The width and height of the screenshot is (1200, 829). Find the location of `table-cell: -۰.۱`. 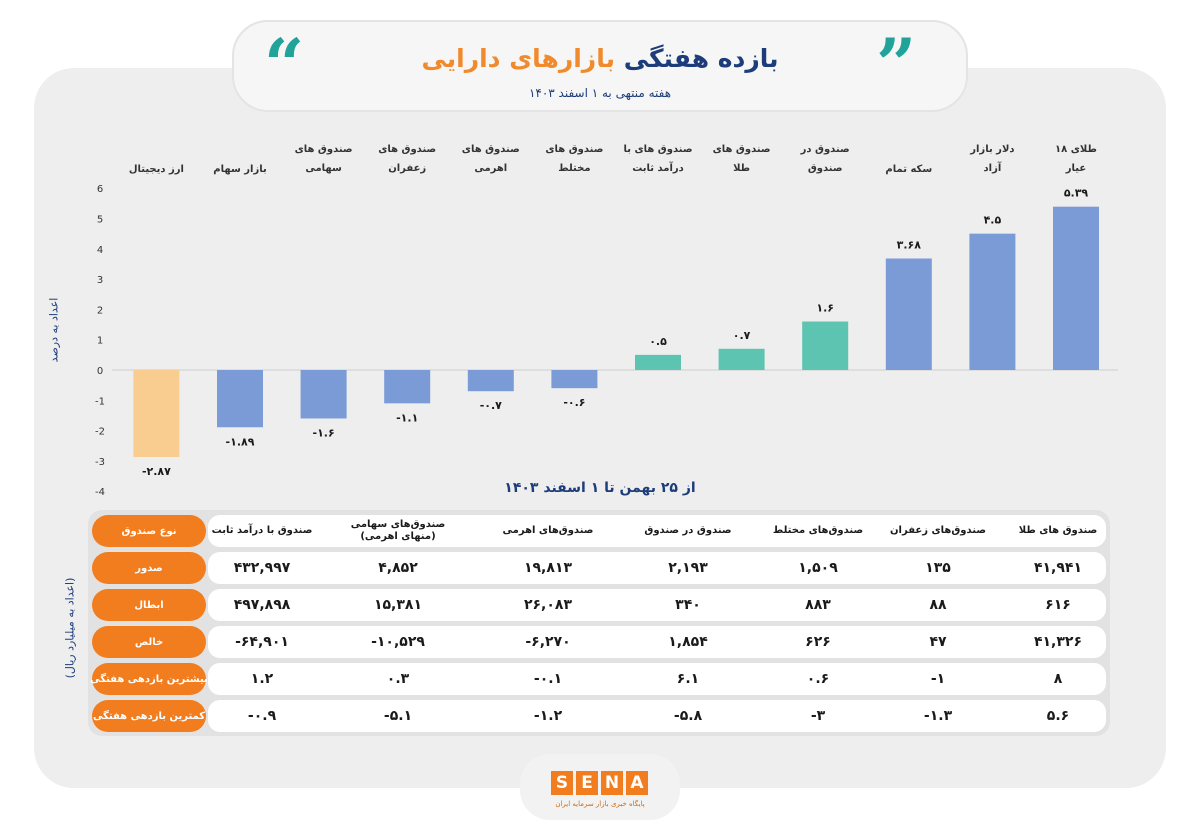

table-cell: -۰.۱ is located at coordinates (548, 679).